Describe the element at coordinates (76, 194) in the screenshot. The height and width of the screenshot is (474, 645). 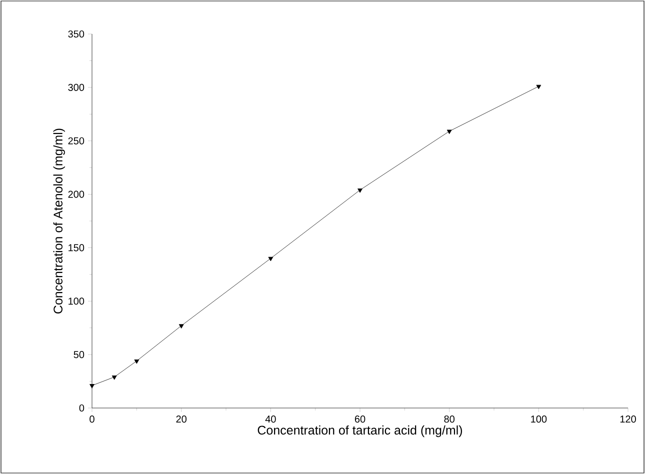
I see `y-tick-label: 200` at that location.